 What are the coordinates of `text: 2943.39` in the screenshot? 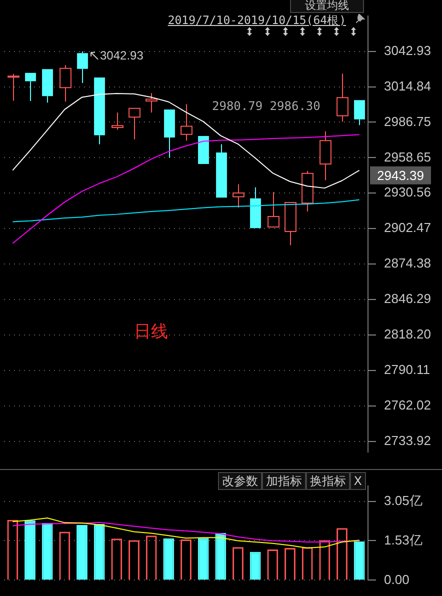 It's located at (400, 176).